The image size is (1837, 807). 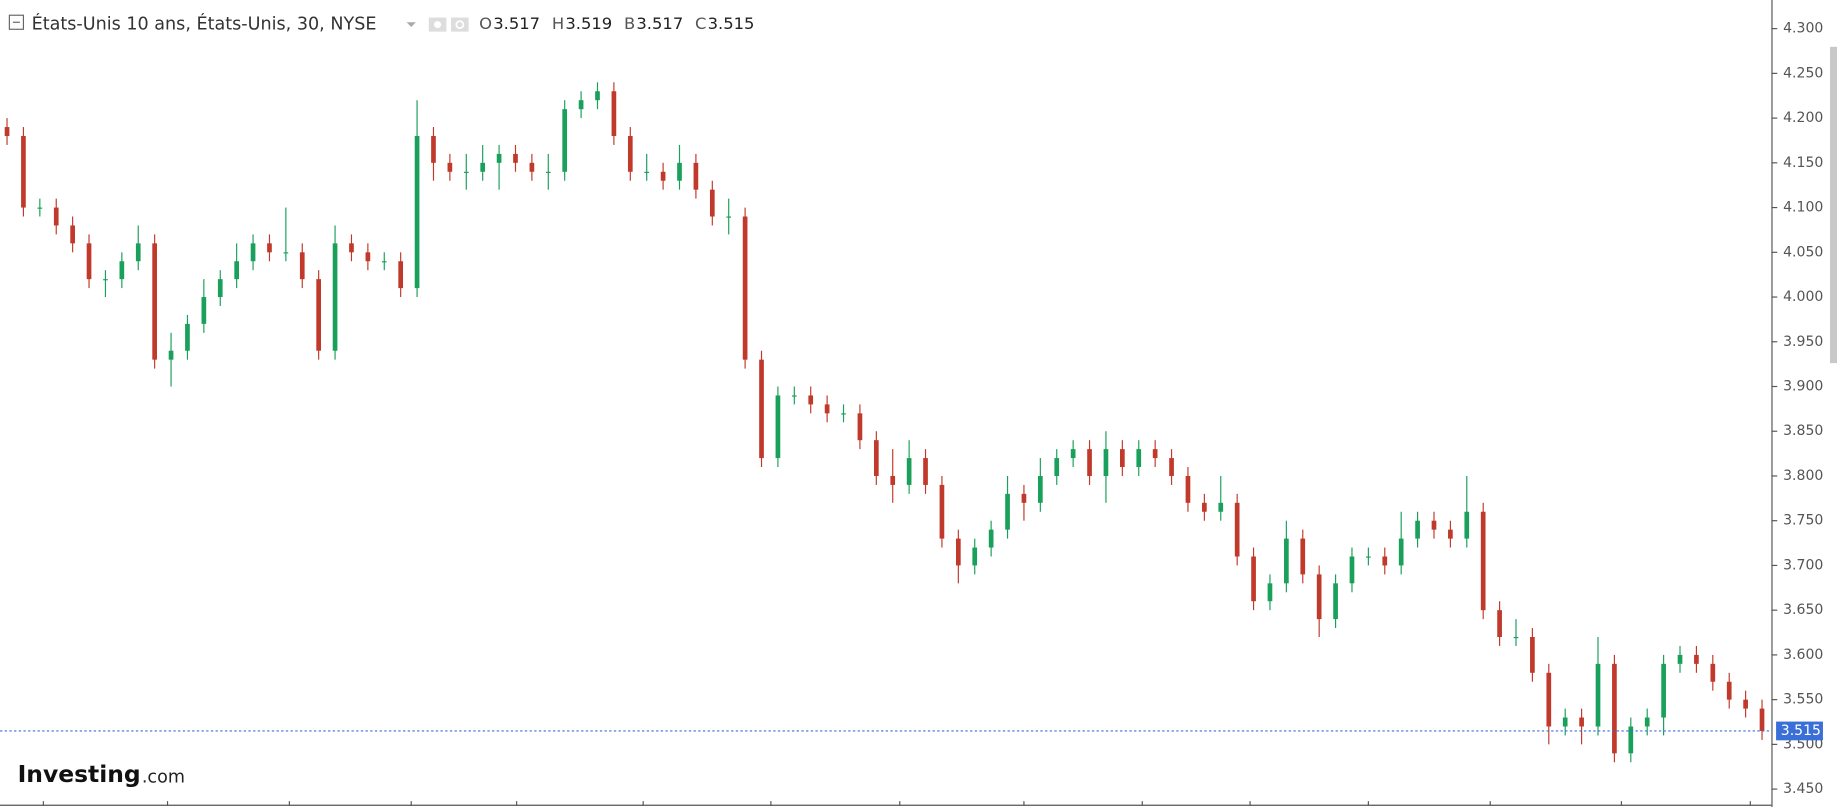 What do you see at coordinates (700, 23) in the screenshot?
I see `quote-key: C` at bounding box center [700, 23].